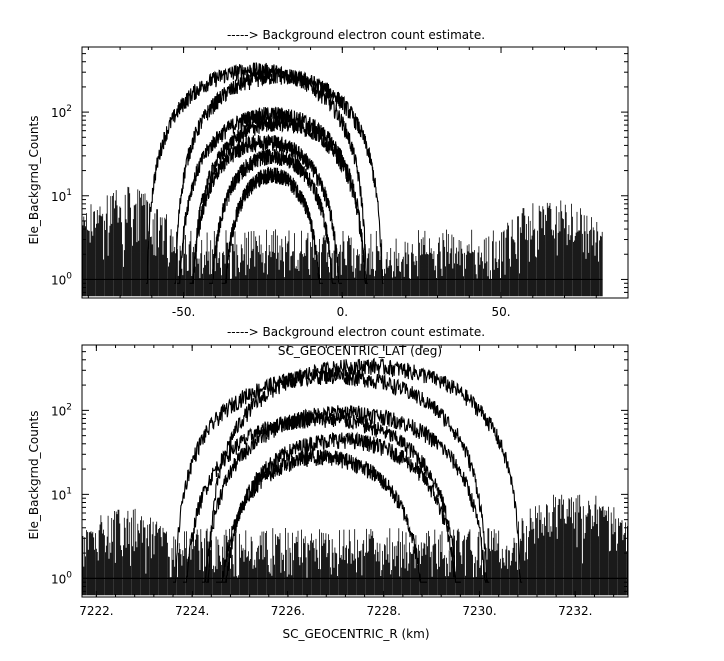  Describe the element at coordinates (360, 351) in the screenshot. I see `top-panel-xlabel: SC_GEOCENTRIC_LAT (deg)` at that location.